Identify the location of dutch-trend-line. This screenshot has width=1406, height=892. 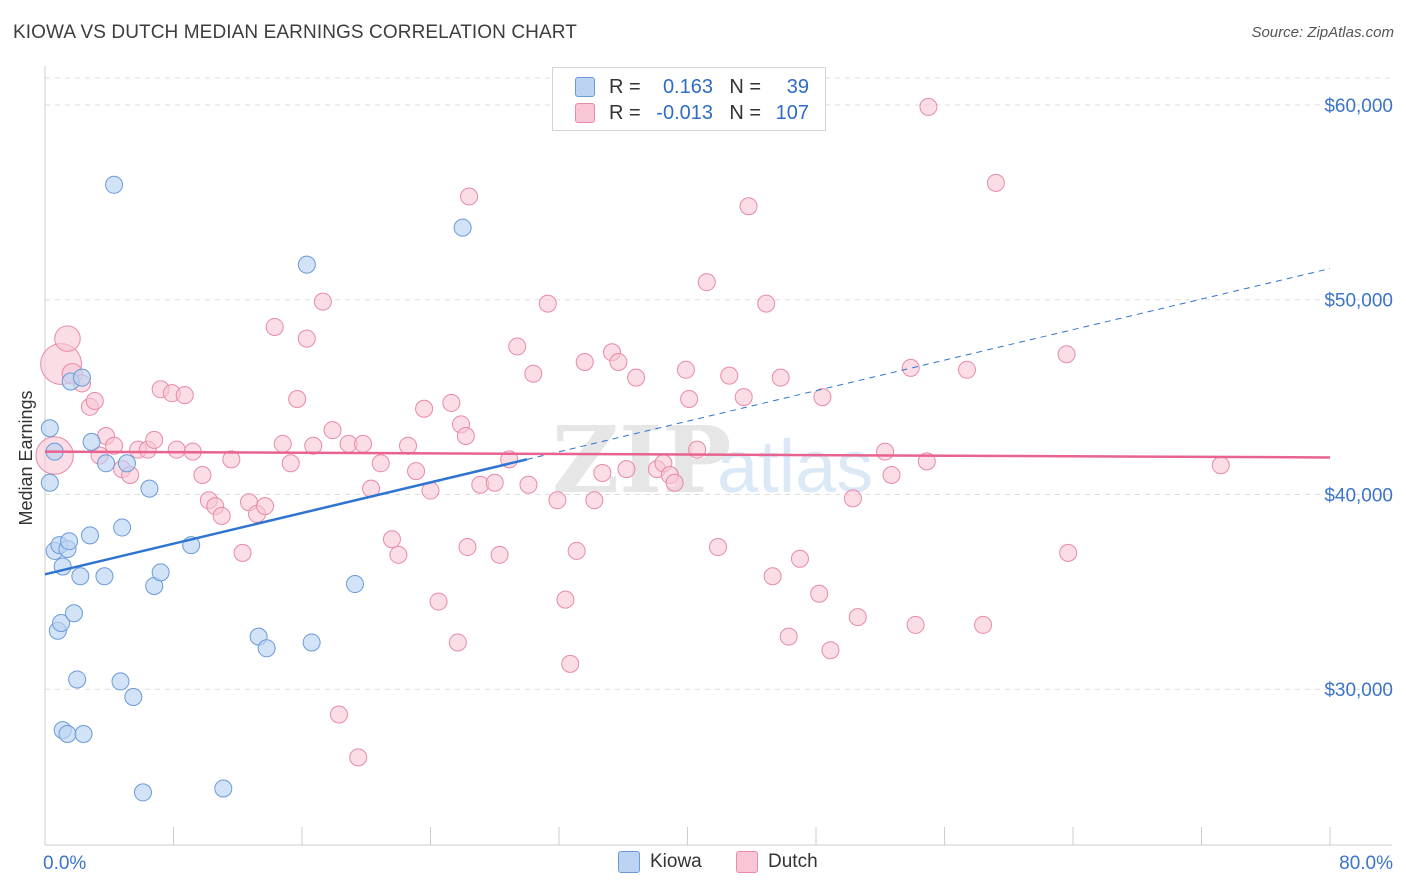
(687, 454).